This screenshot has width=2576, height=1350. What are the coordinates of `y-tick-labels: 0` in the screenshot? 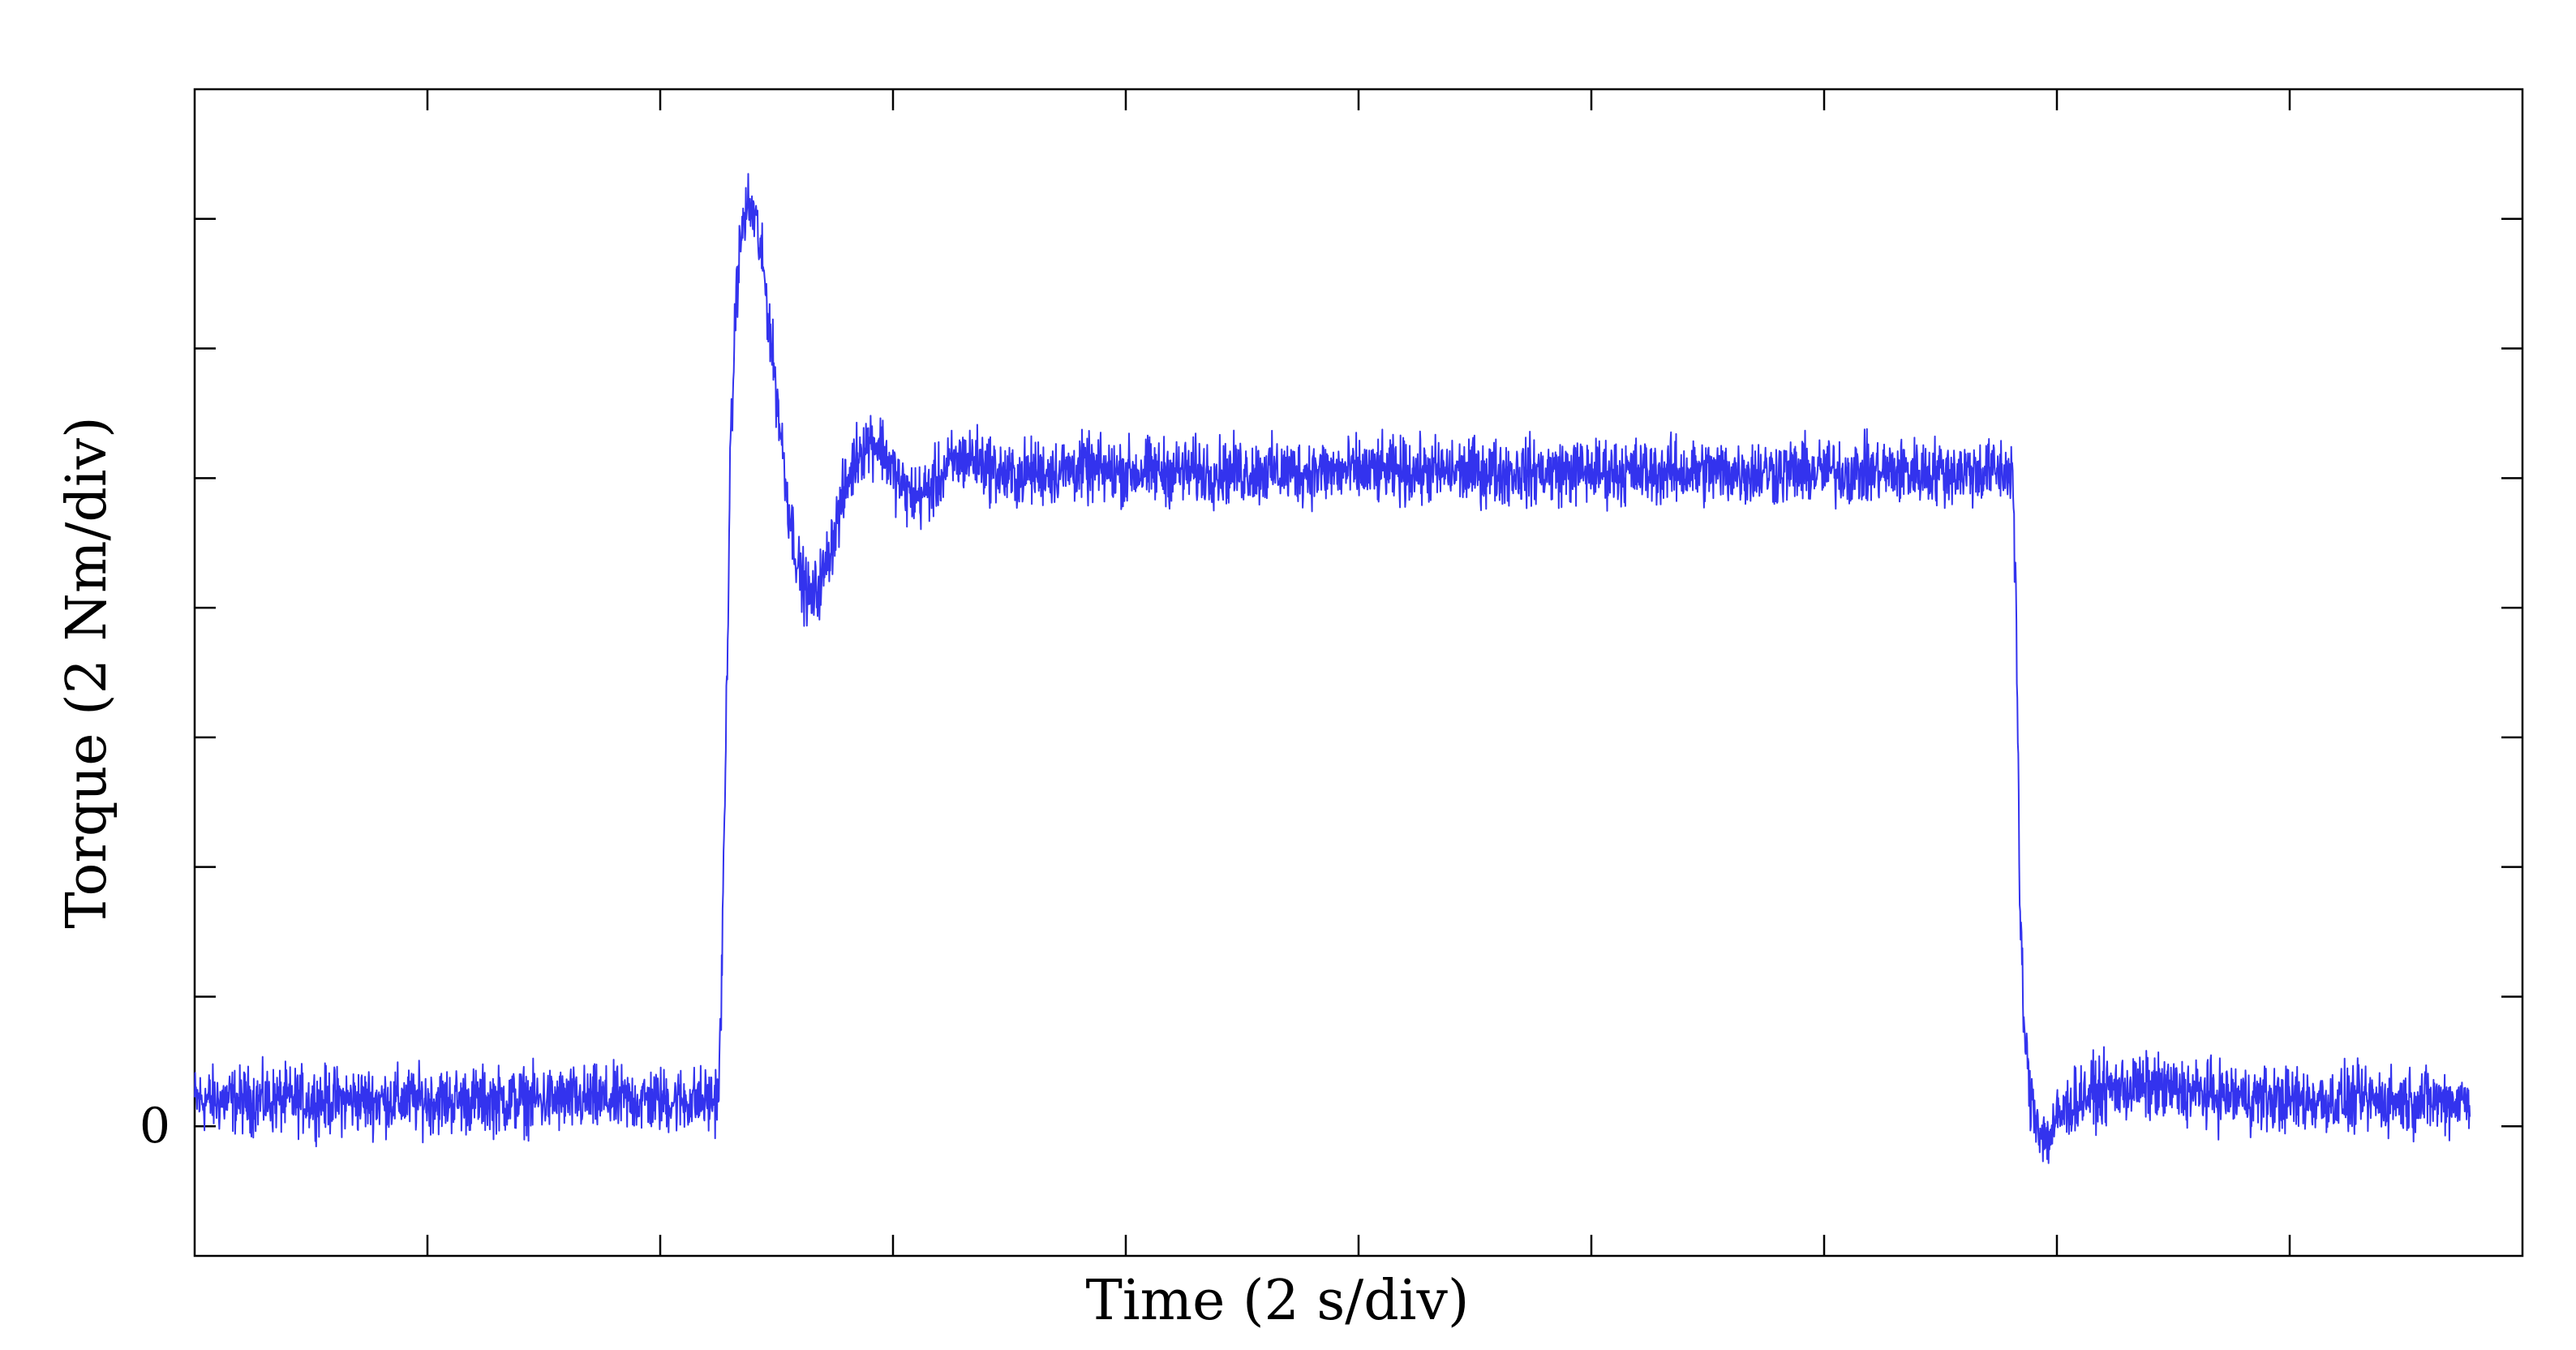 It's located at (155, 1126).